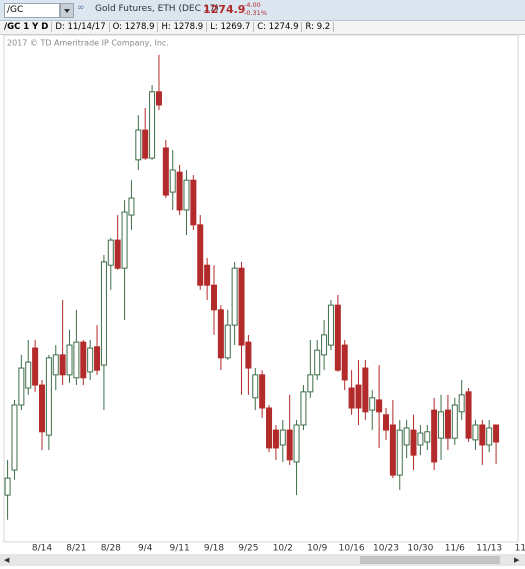 The width and height of the screenshot is (525, 569). What do you see at coordinates (134, 27) in the screenshot?
I see `field: O: 1278.9` at bounding box center [134, 27].